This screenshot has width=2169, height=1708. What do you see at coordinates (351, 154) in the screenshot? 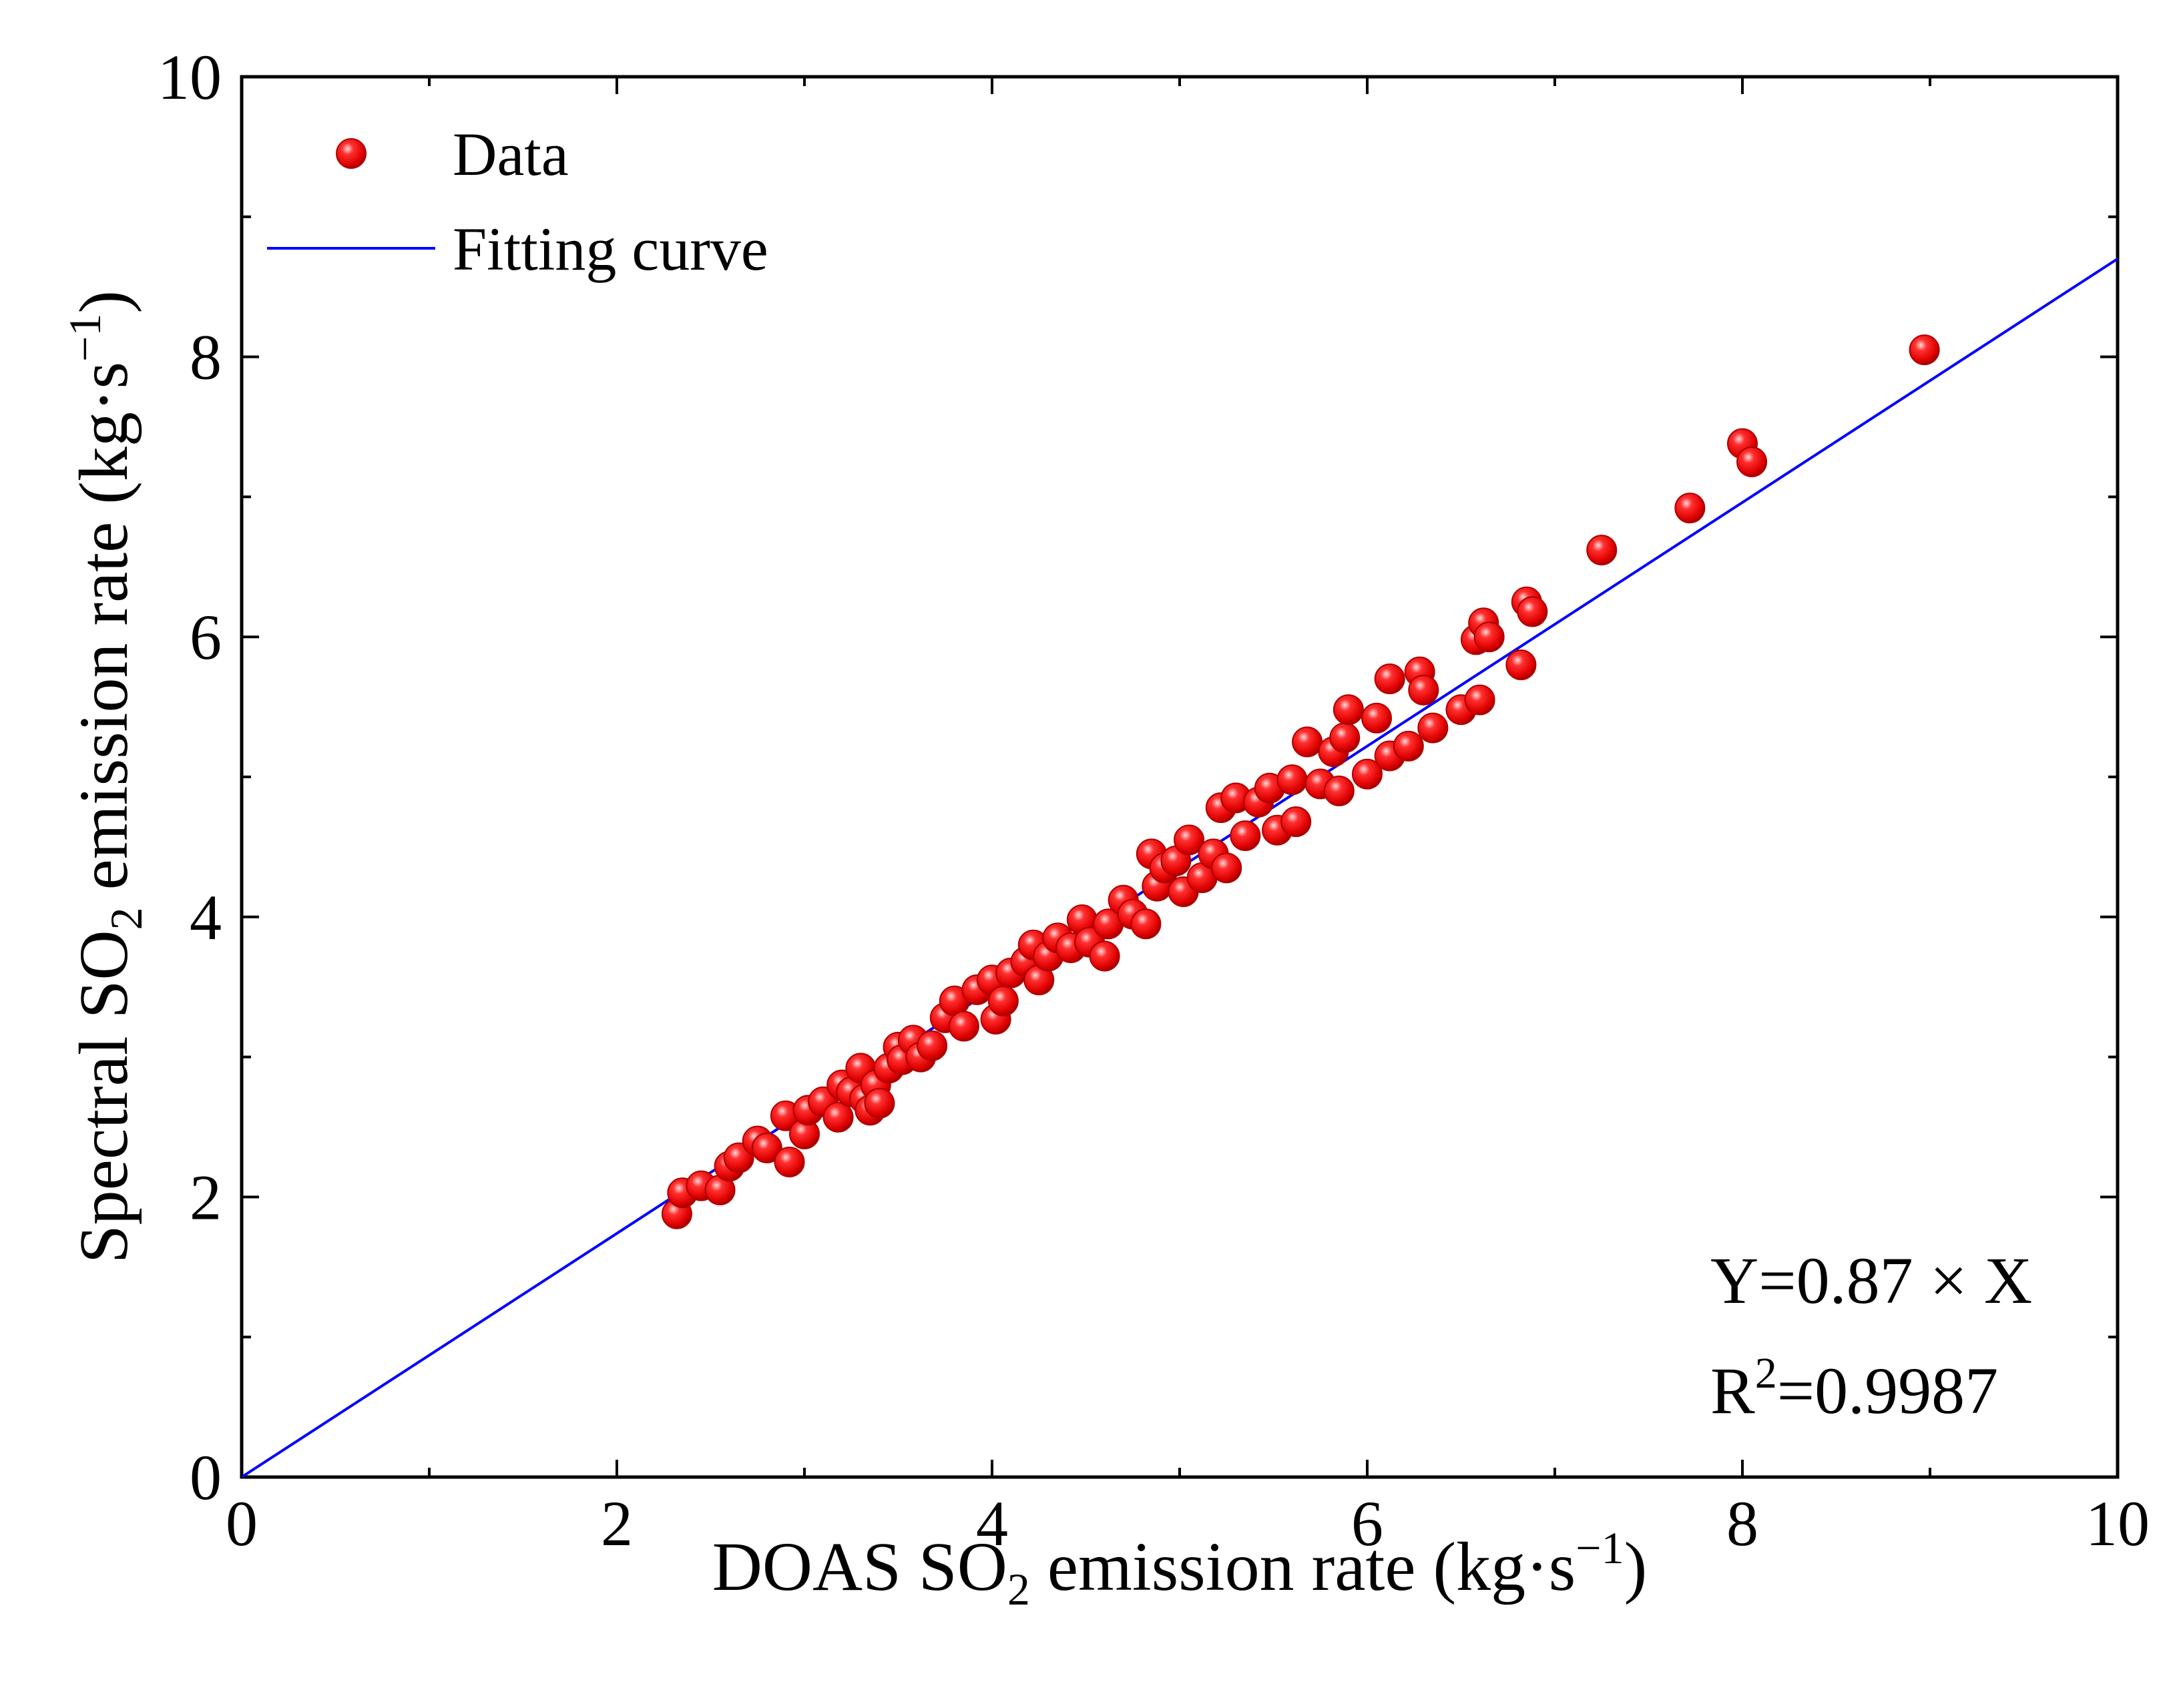
I see `legend-data-marker` at bounding box center [351, 154].